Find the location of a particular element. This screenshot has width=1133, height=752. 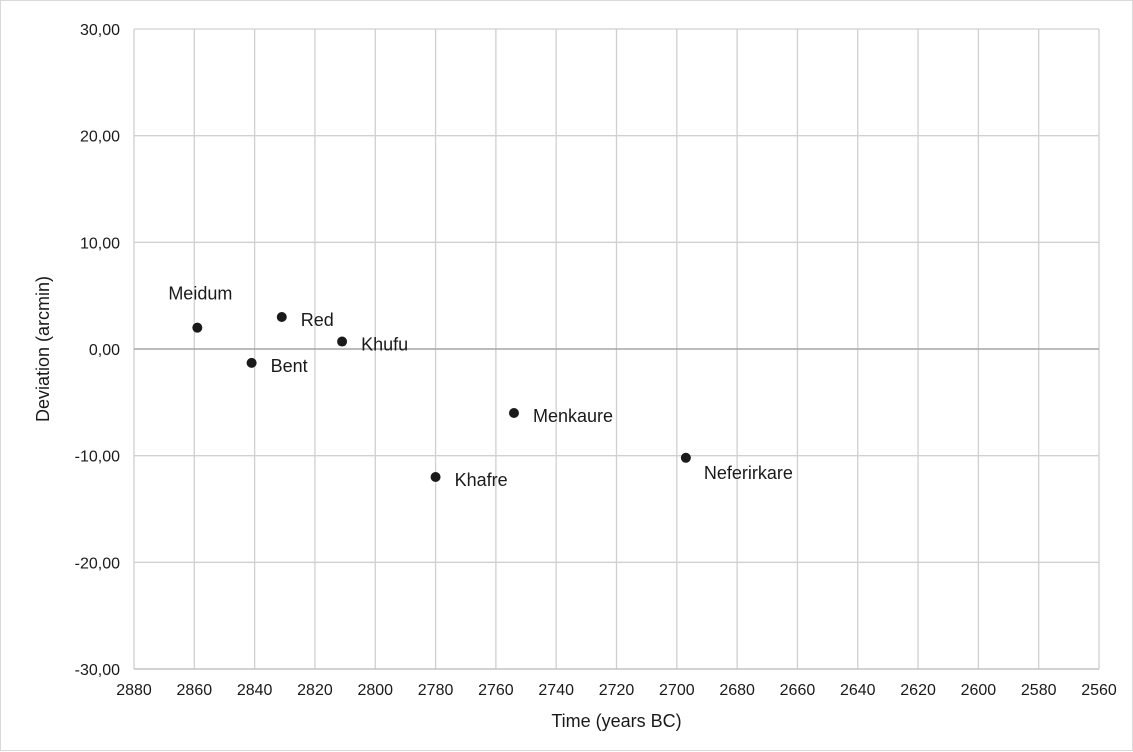

x-tick-label: 2760 is located at coordinates (496, 690).